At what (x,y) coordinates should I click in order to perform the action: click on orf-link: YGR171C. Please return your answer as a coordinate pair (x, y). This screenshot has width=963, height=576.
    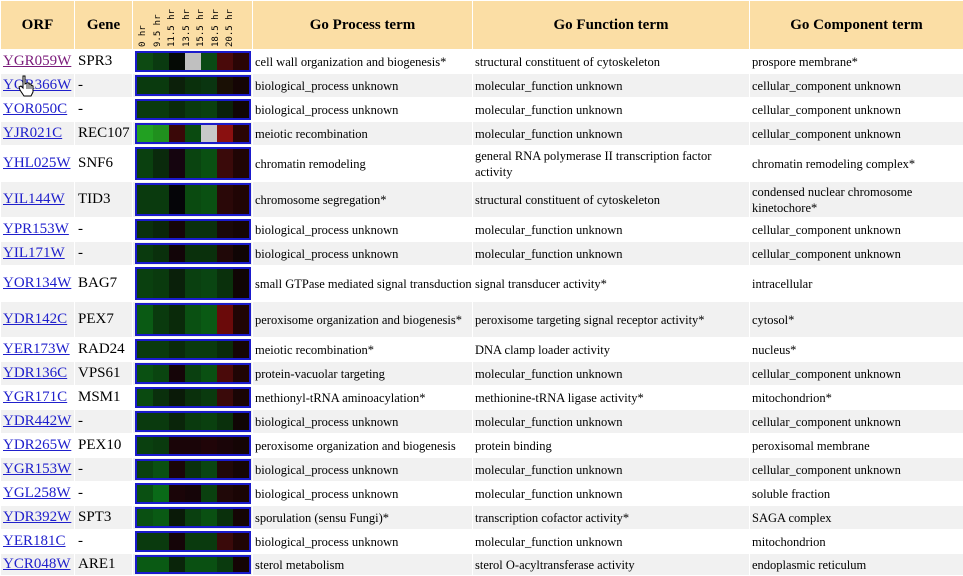
    Looking at the image, I should click on (35, 397).